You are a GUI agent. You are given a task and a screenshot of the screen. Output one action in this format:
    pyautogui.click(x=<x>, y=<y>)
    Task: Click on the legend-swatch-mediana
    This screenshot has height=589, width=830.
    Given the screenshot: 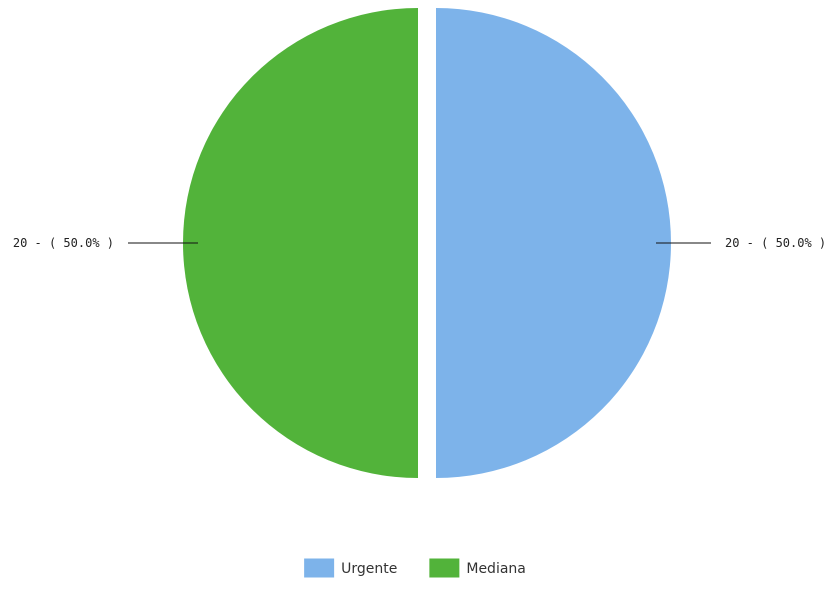 What is the action you would take?
    pyautogui.click(x=444, y=568)
    